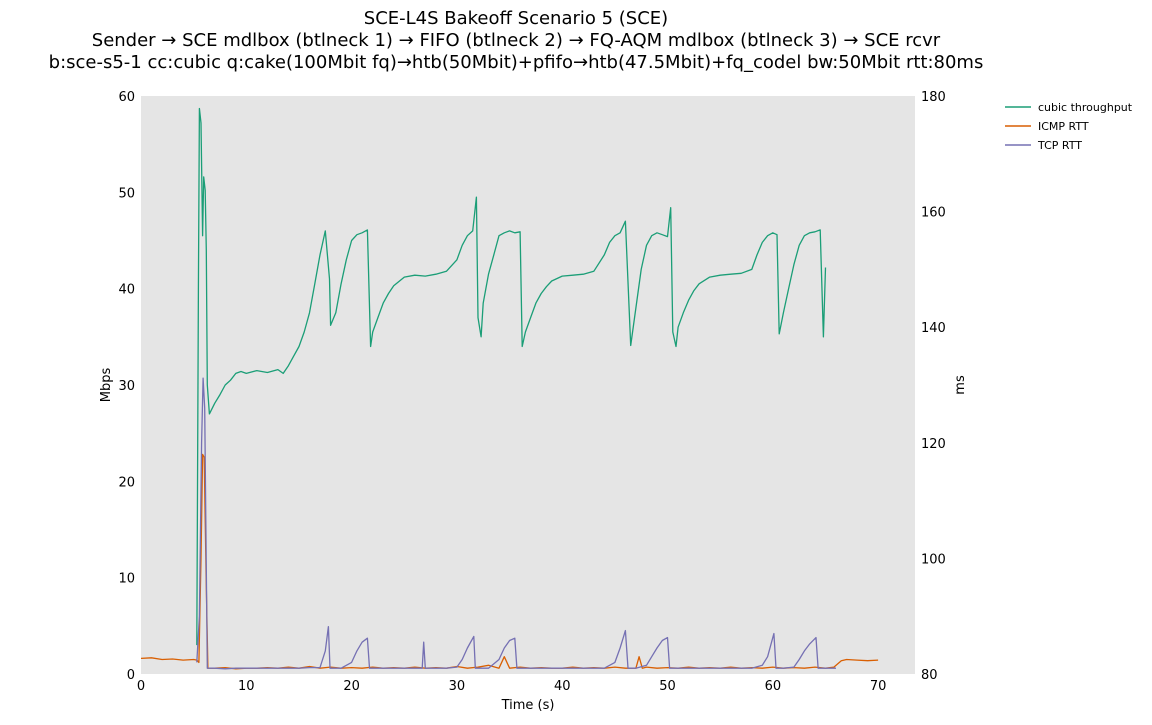  I want to click on y-right-tick-label: 100, so click(933, 559).